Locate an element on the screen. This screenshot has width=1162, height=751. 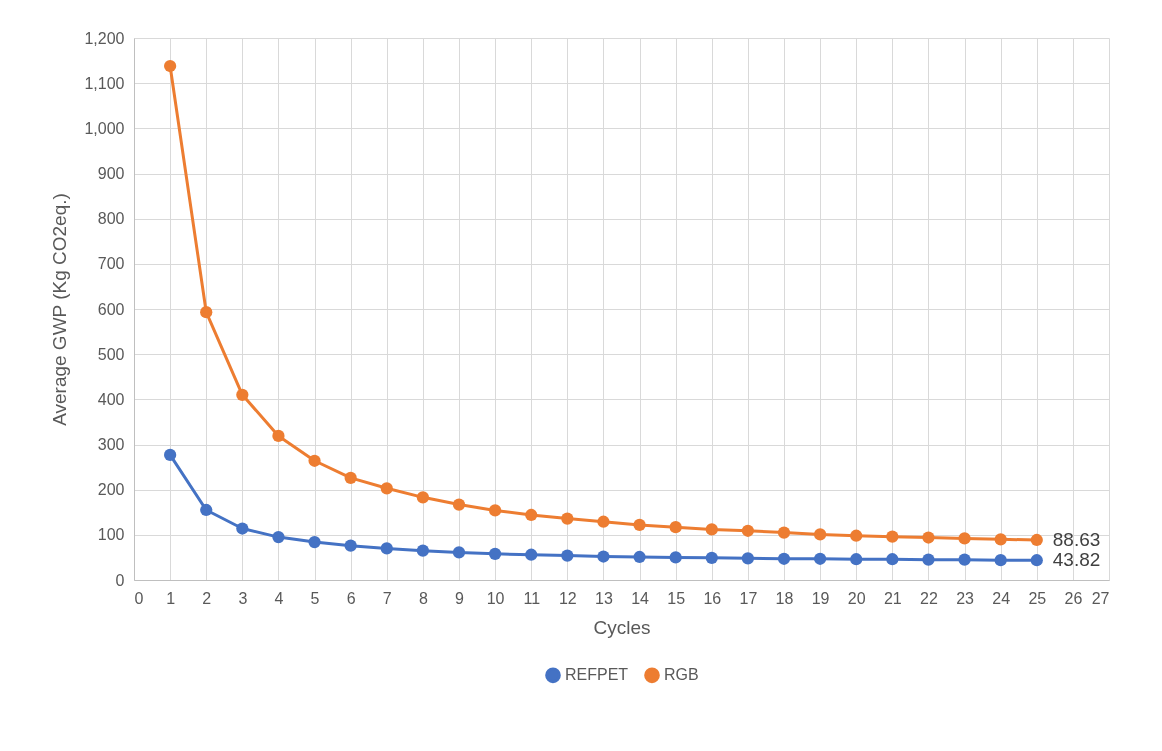
x-tick-label: 4 is located at coordinates (279, 598).